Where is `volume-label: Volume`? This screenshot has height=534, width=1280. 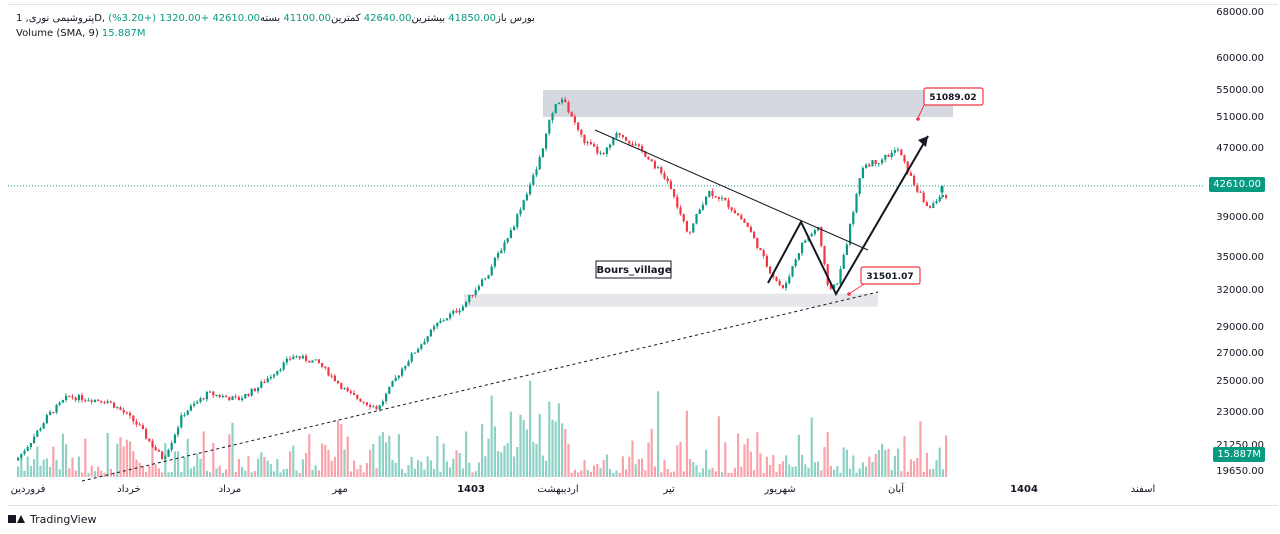
volume-label: Volume is located at coordinates (35, 33).